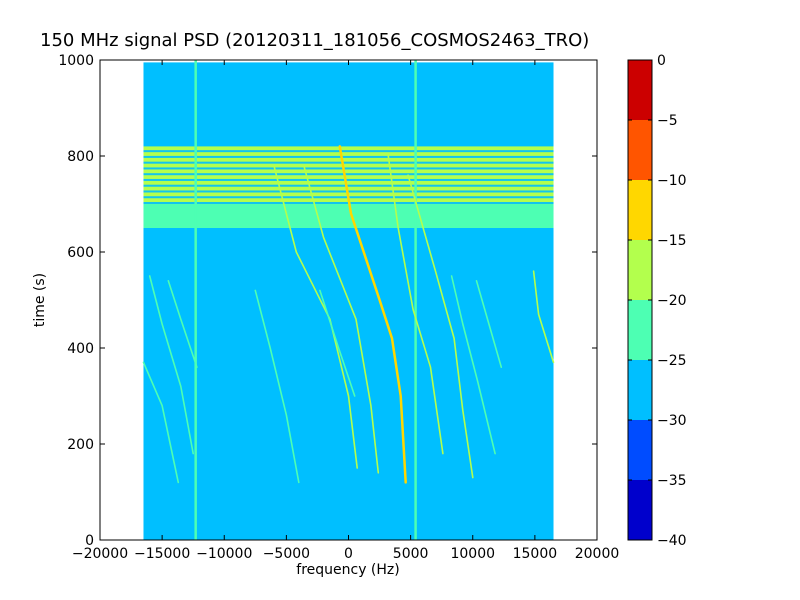 Image resolution: width=800 pixels, height=600 pixels. What do you see at coordinates (286, 554) in the screenshot?
I see `x-tick-label: −5000` at bounding box center [286, 554].